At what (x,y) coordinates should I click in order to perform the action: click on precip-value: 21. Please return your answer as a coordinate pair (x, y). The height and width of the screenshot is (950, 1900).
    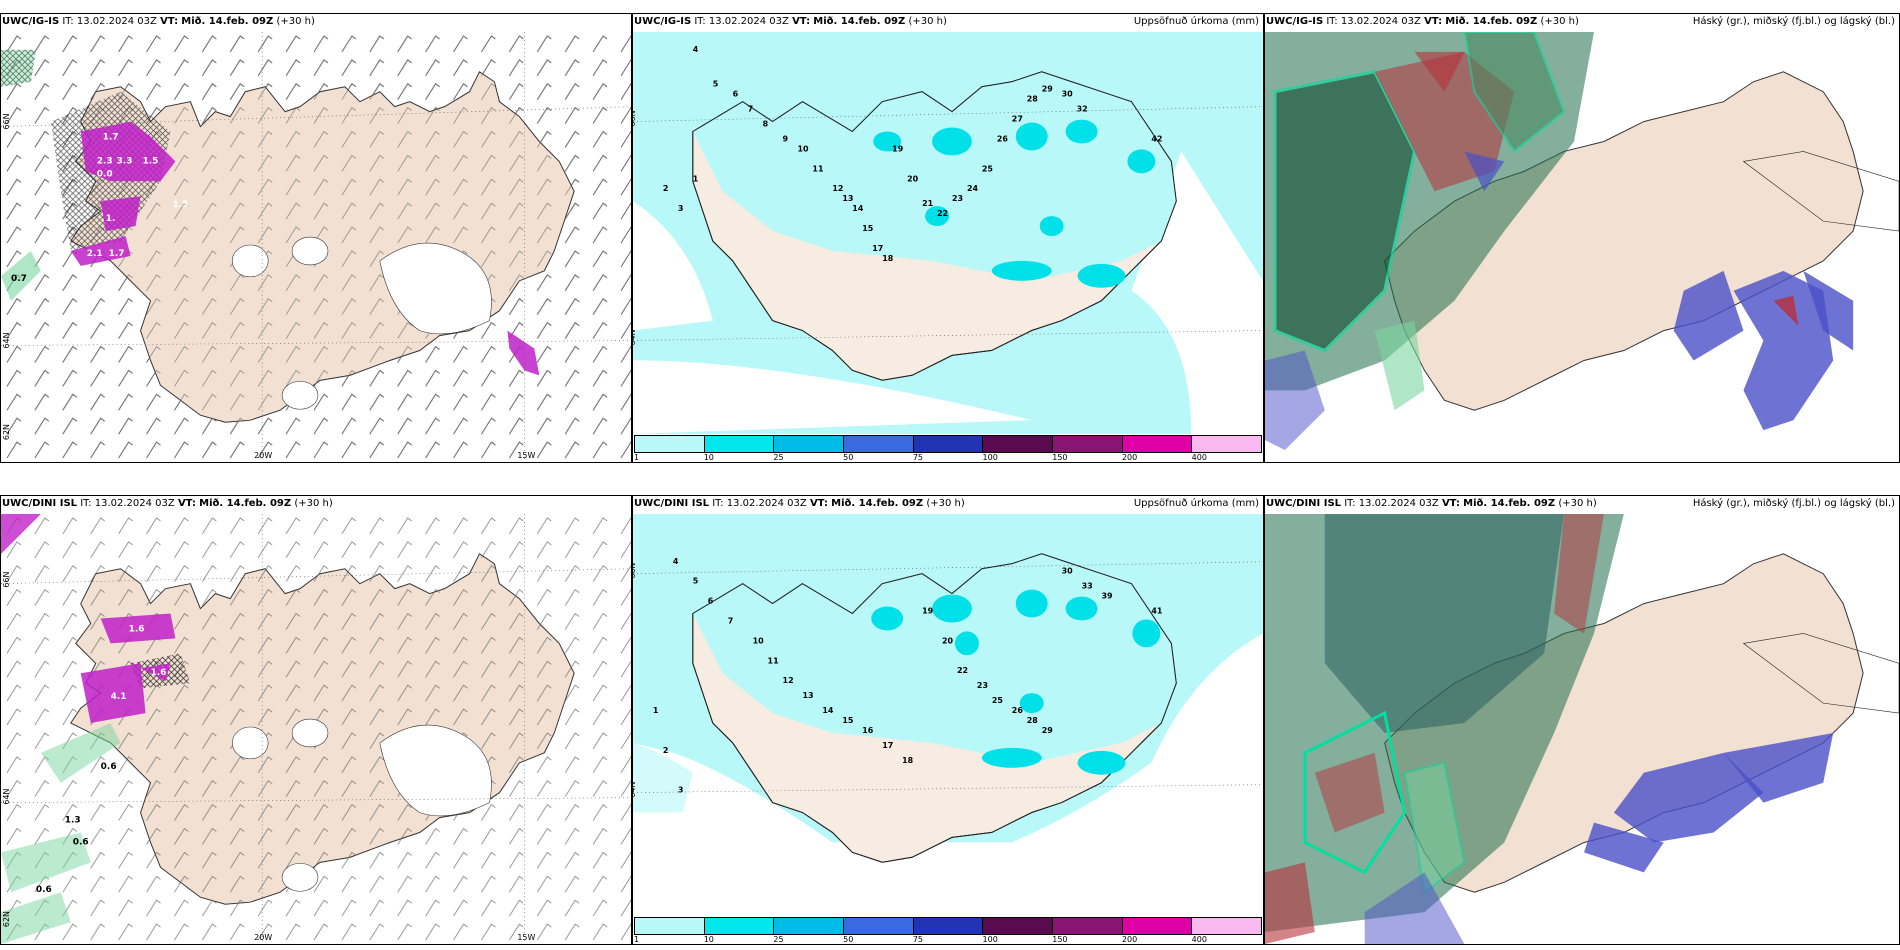
    Looking at the image, I should click on (927, 203).